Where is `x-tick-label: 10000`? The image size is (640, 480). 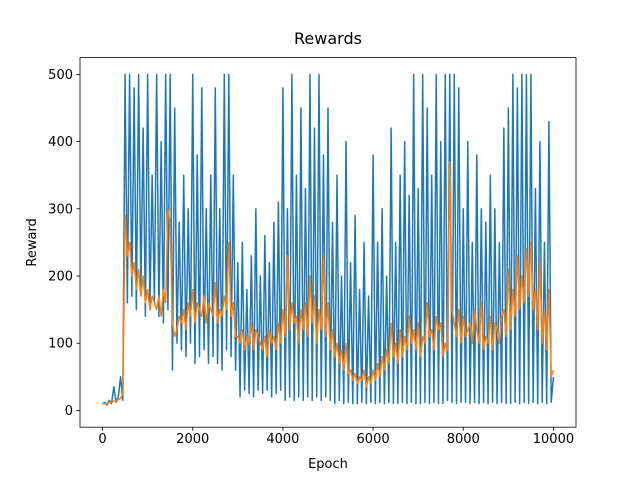 x-tick-label: 10000 is located at coordinates (553, 439).